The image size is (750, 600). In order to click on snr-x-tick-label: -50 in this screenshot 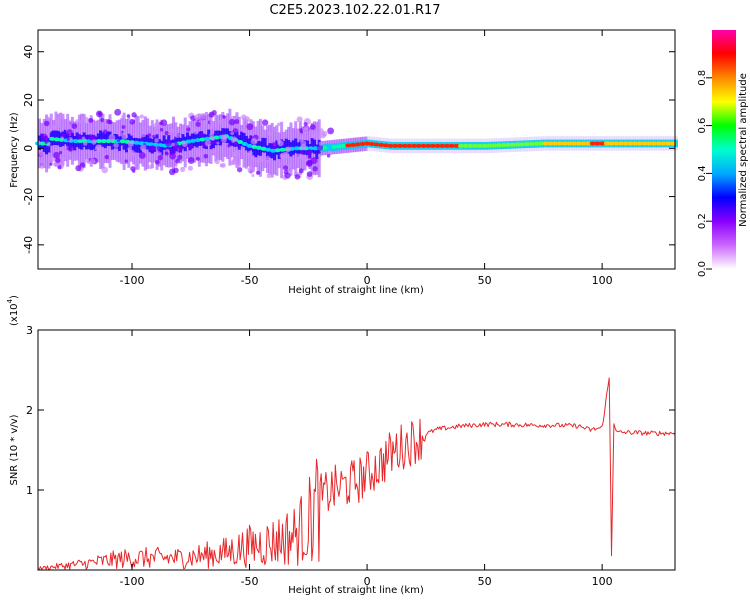, I will do `click(250, 581)`.